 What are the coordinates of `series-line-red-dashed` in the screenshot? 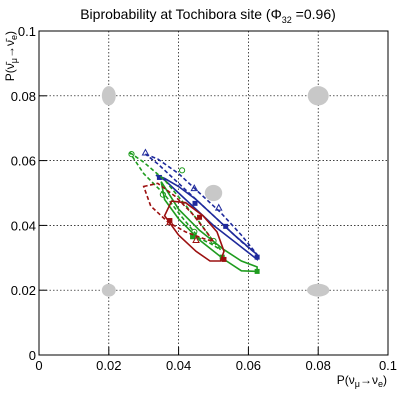 It's located at (179, 213).